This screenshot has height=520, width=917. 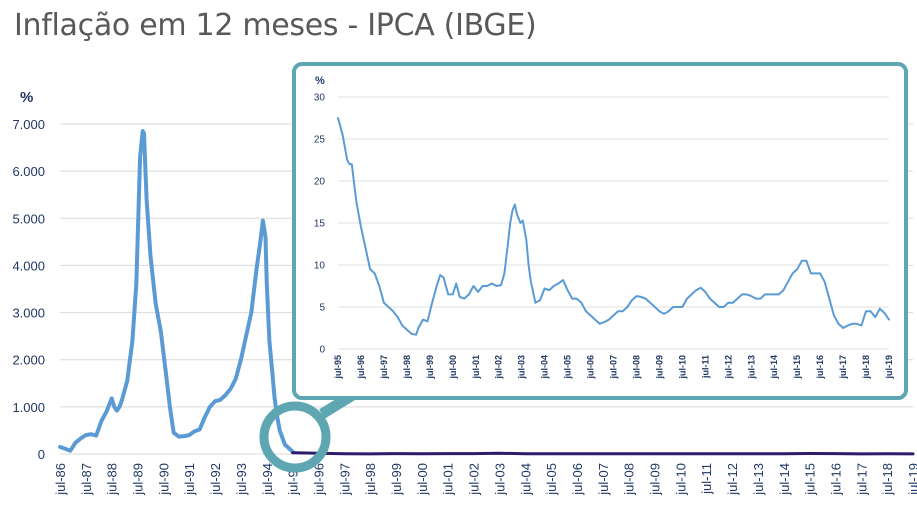 I want to click on inset-x-tick-label: jul-97, so click(x=384, y=367).